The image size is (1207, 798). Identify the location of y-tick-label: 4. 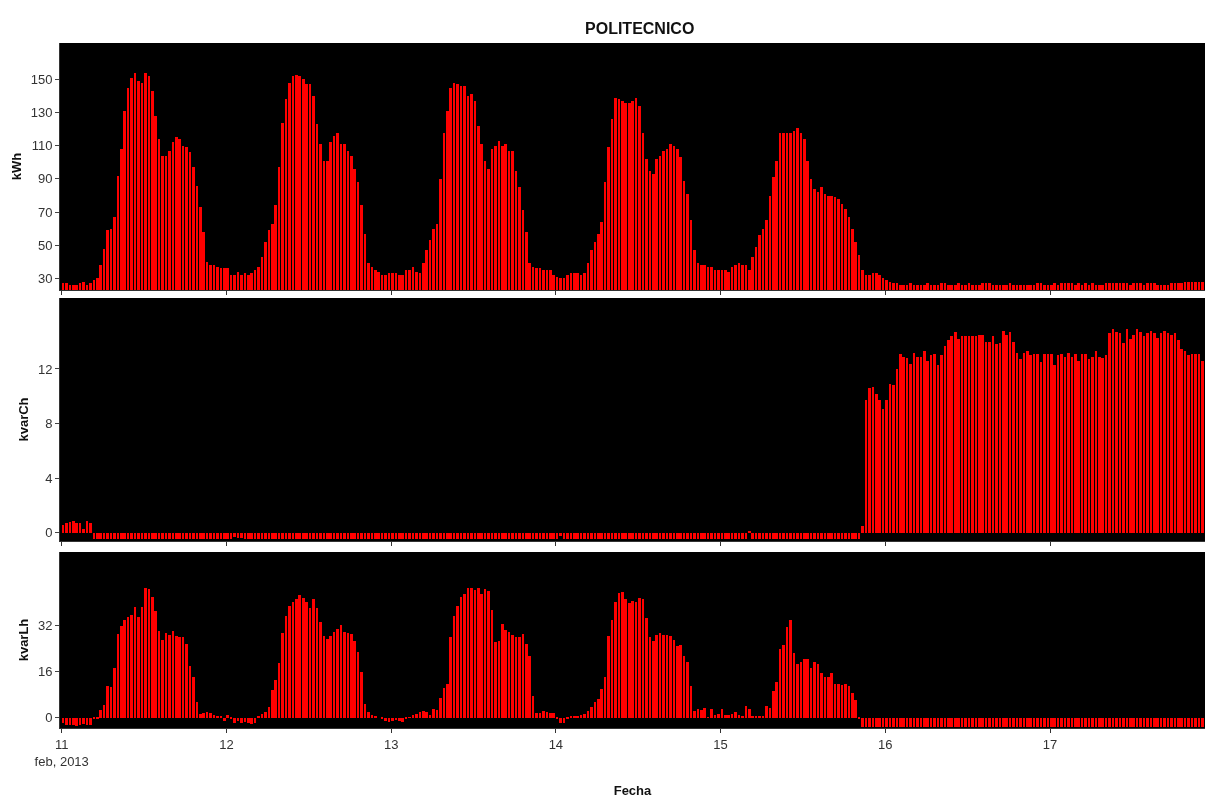
(49, 478).